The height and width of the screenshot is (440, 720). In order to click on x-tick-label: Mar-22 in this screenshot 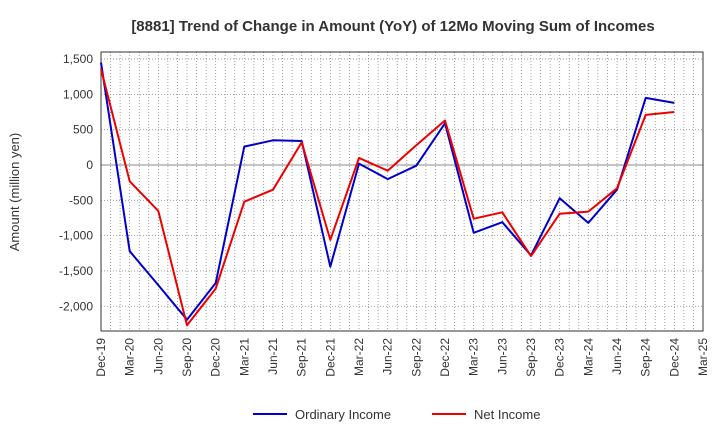, I will do `click(359, 357)`.